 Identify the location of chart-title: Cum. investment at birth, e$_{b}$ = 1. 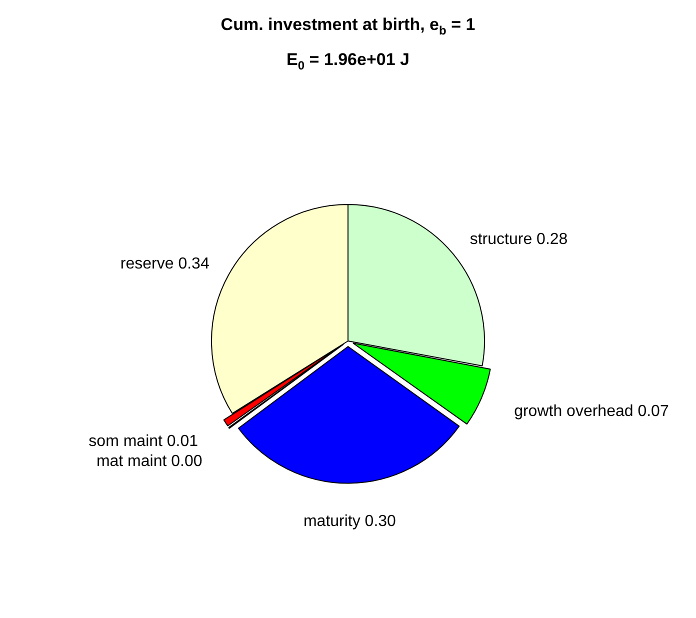
(348, 27).